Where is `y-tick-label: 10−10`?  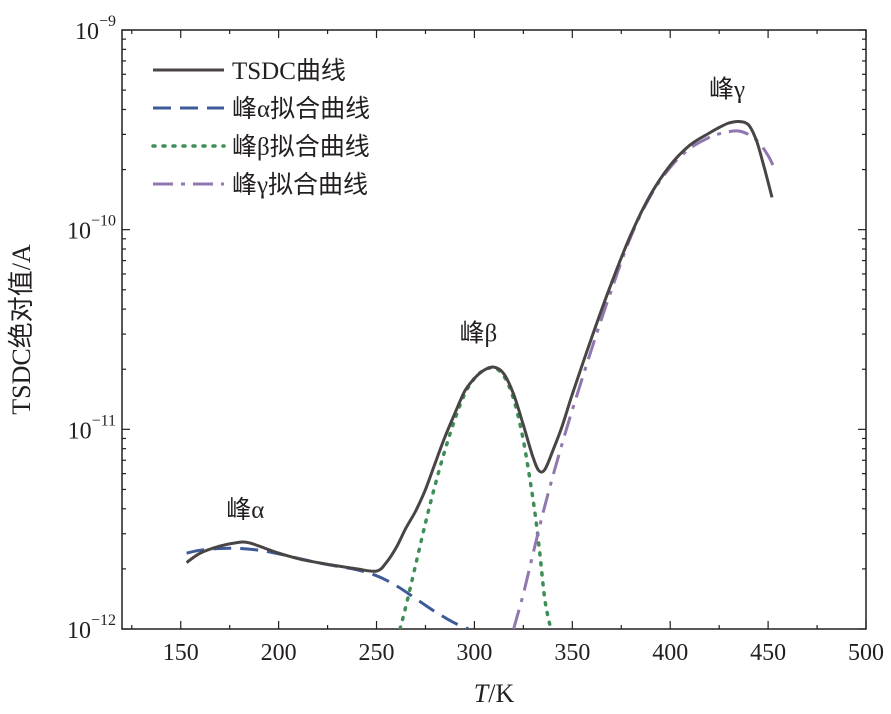
y-tick-label: 10−10 is located at coordinates (91, 229).